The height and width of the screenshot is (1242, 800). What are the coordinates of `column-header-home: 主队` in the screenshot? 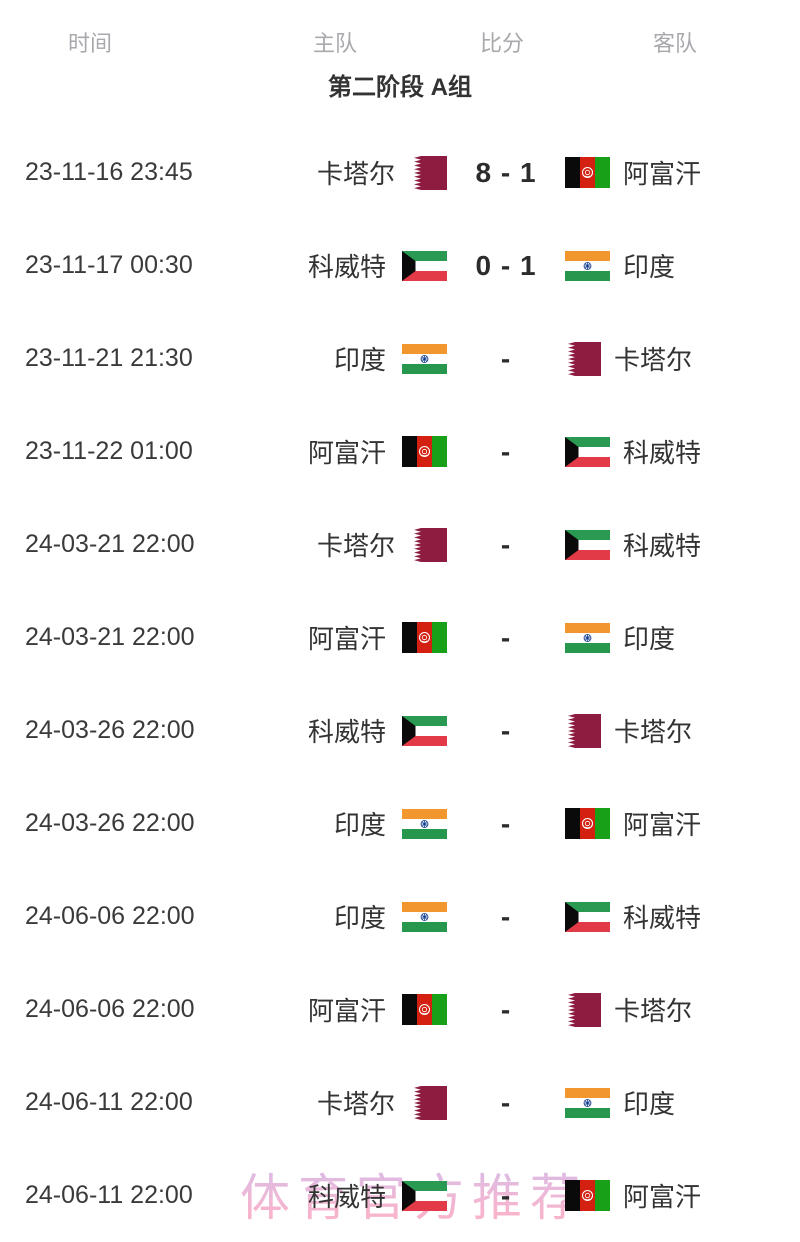 It's located at (335, 43).